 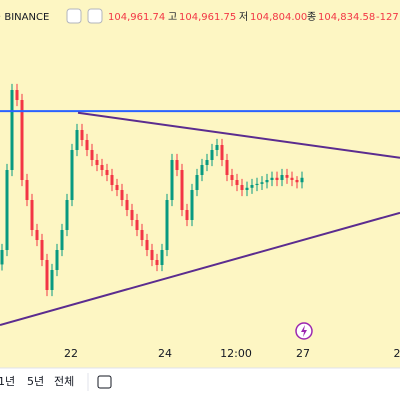 What do you see at coordinates (24, 17) in the screenshot?
I see `source: · BINANCE` at bounding box center [24, 17].